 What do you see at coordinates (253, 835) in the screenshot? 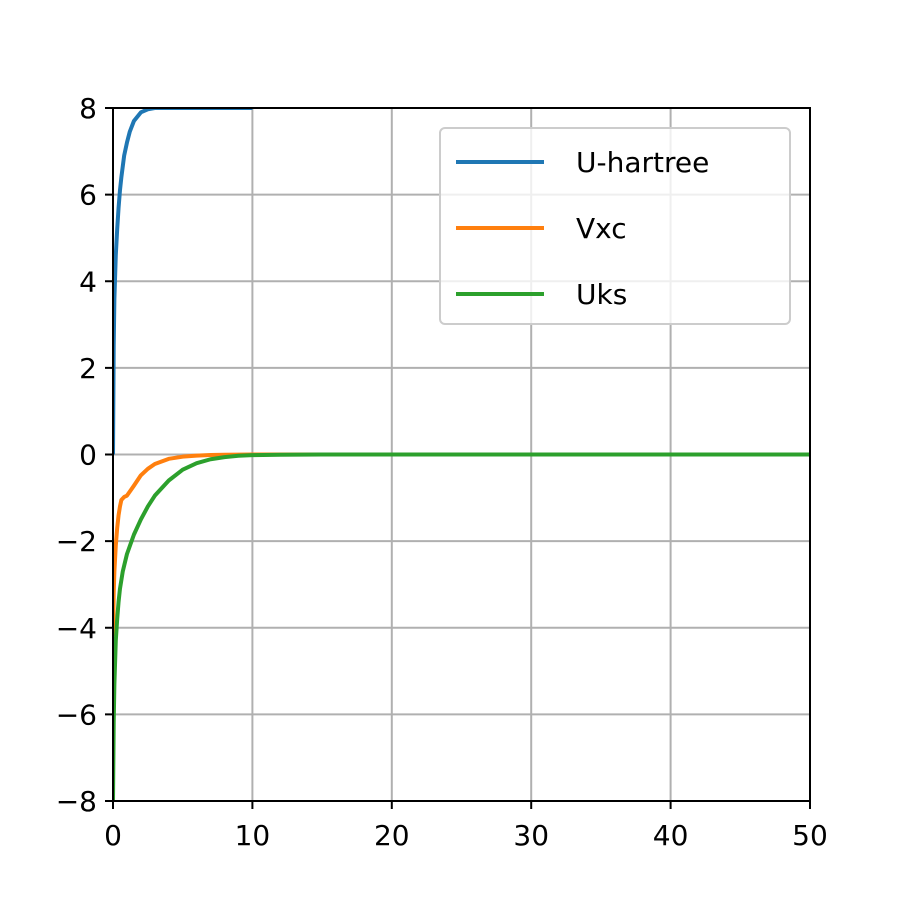
I see `x-tick-label: 10` at bounding box center [253, 835].